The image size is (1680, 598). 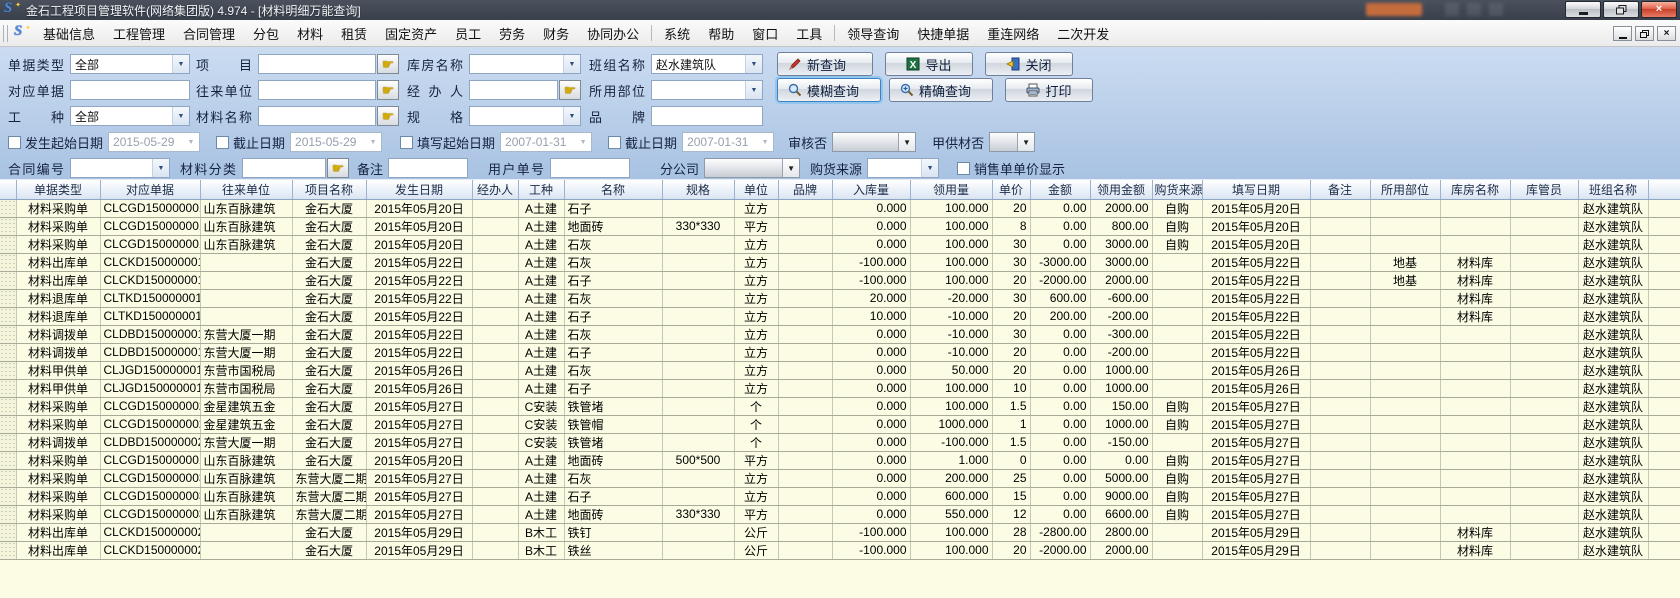 I want to click on column-header: 金额, so click(x=1060, y=190).